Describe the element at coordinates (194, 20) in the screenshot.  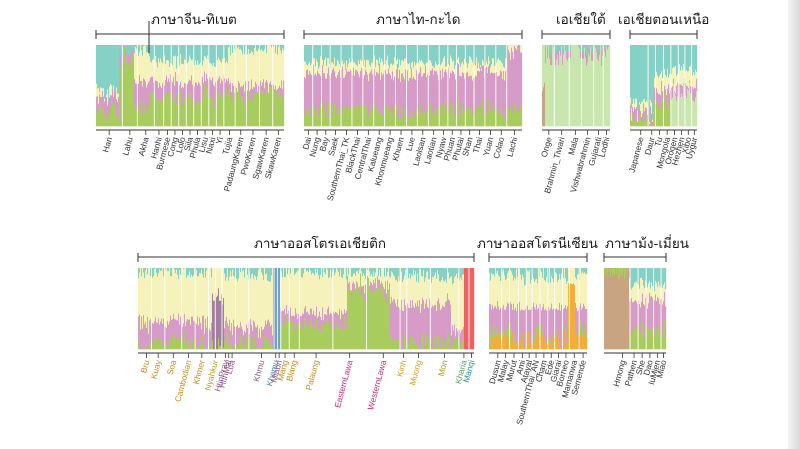
I see `group-title: ภาษาจีน-ทิเบต` at that location.